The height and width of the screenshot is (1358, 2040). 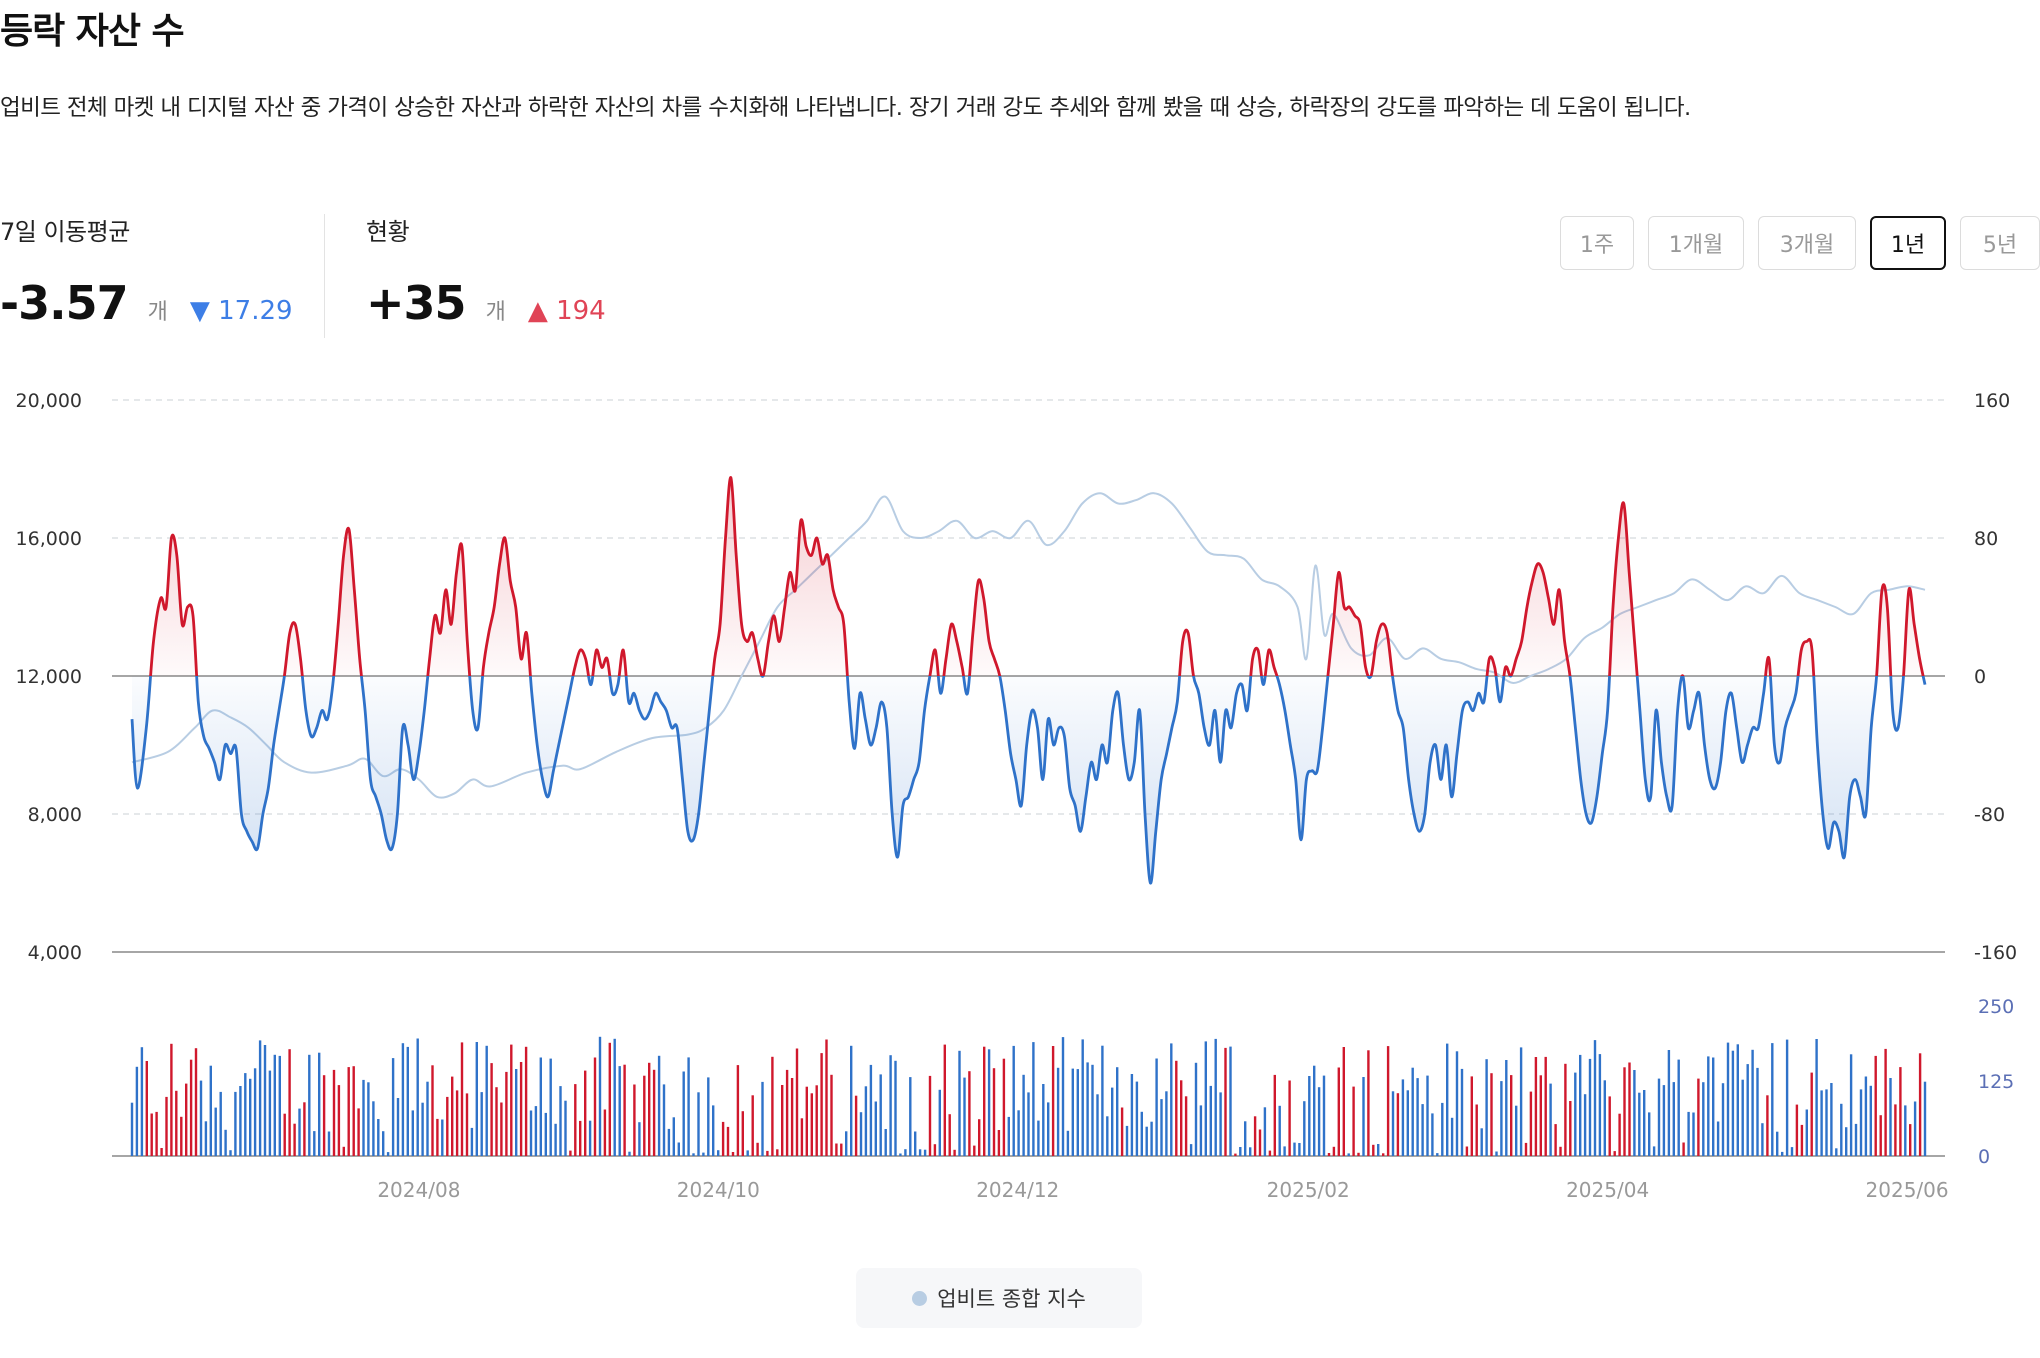 What do you see at coordinates (999, 1298) in the screenshot?
I see `chart-legend: 업비트 종합 지수` at bounding box center [999, 1298].